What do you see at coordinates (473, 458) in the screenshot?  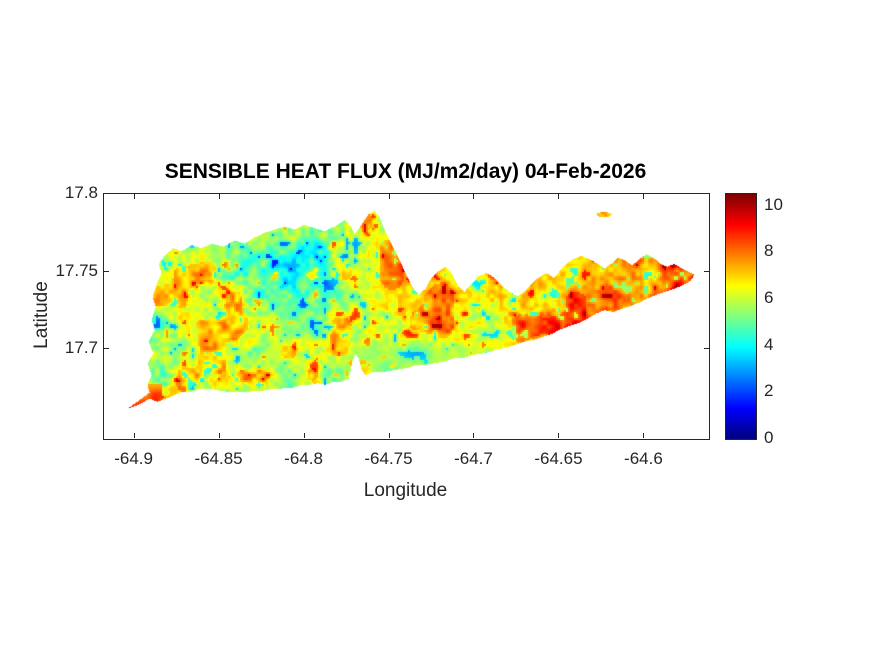 I see `x-tick-label: -64.7` at bounding box center [473, 458].